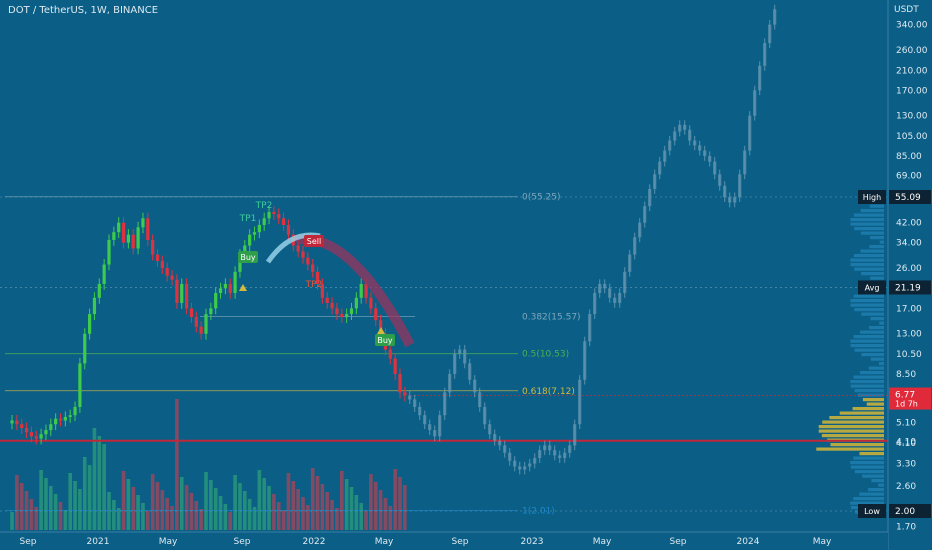 The height and width of the screenshot is (550, 932). I want to click on time-axis-bg, so click(444, 541).